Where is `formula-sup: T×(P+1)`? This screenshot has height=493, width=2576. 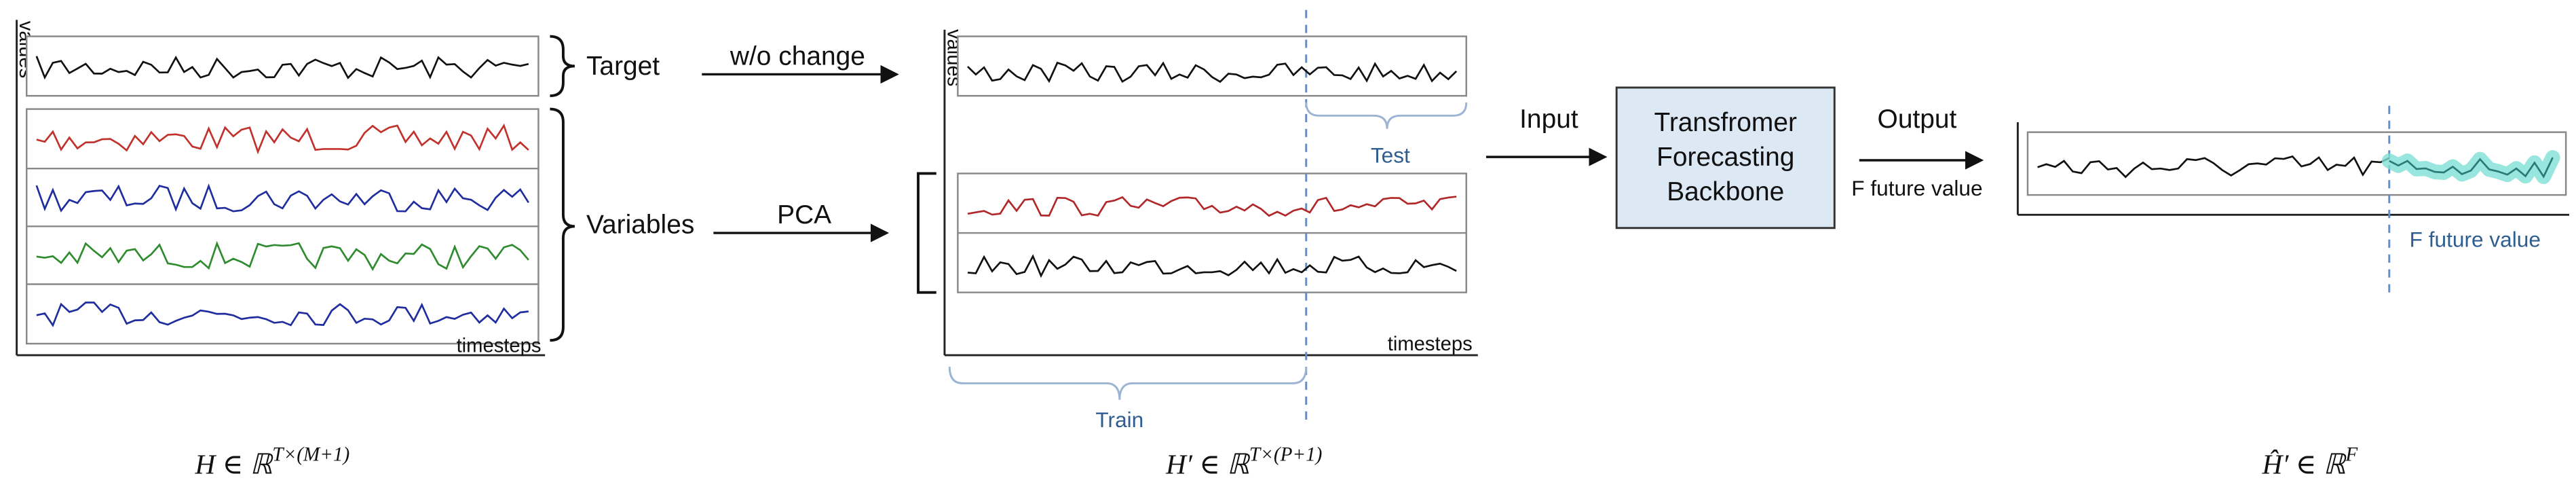
formula-sup: T×(P+1) is located at coordinates (1286, 454).